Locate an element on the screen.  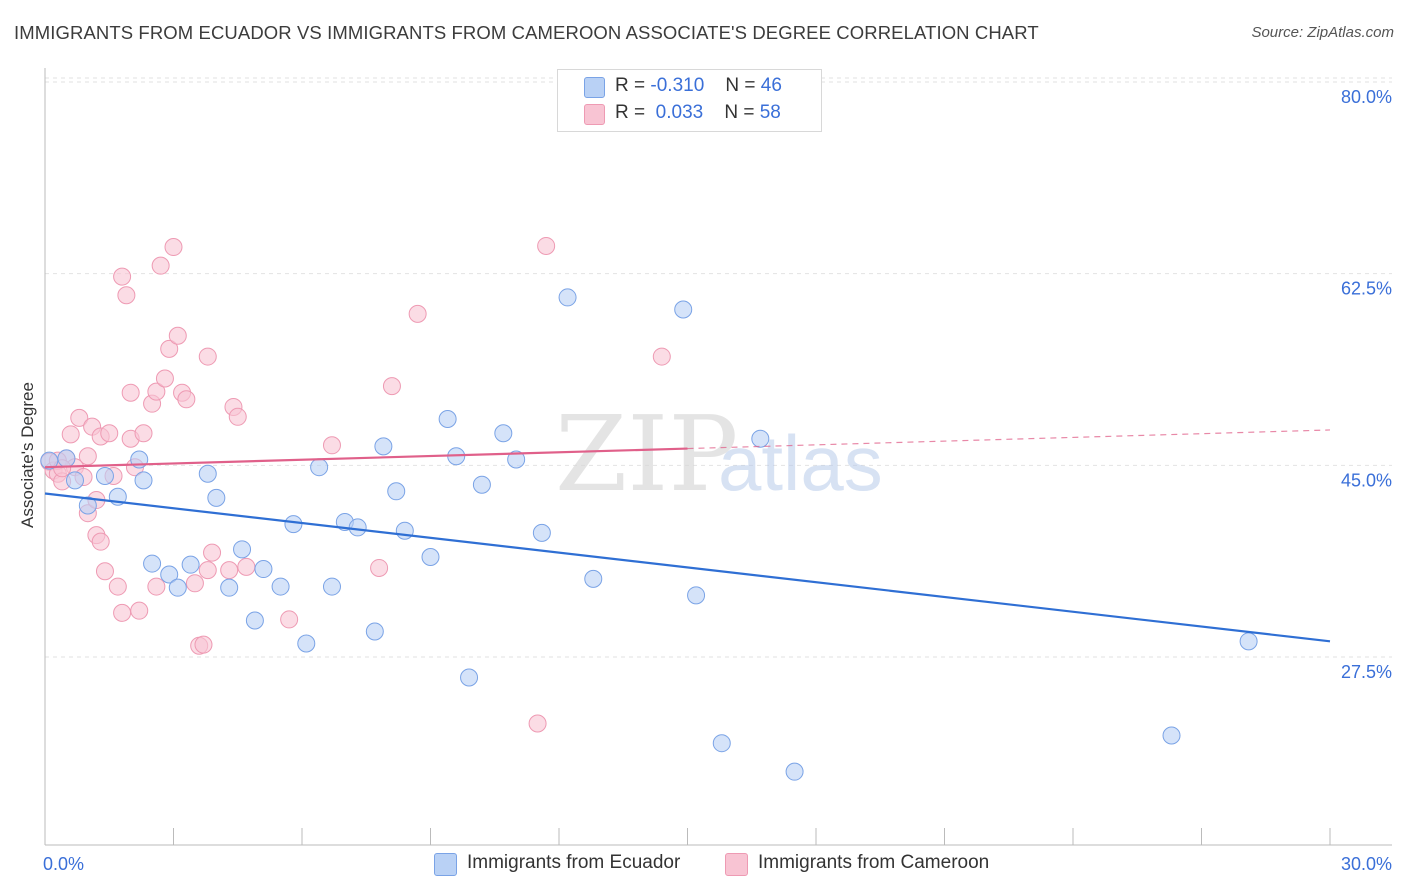
x-tick-label: 0.0% is located at coordinates (63, 864).